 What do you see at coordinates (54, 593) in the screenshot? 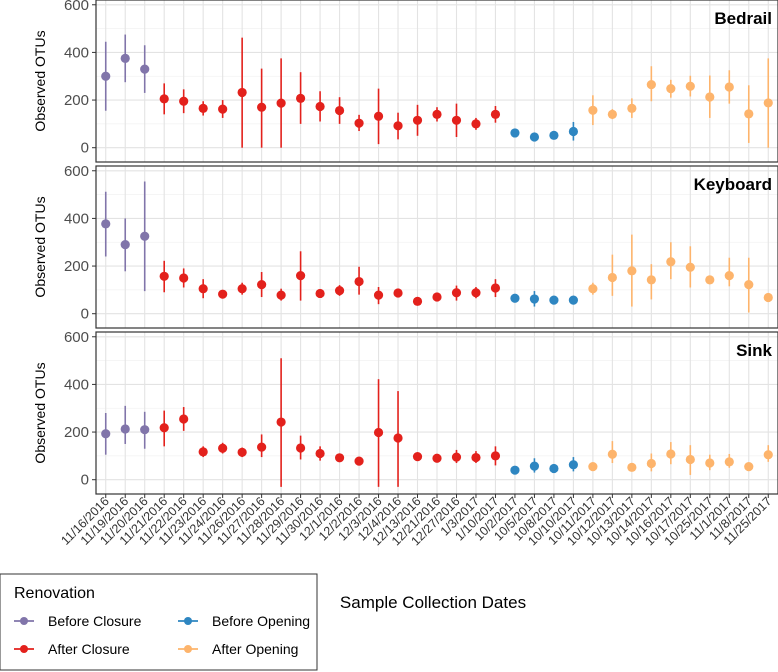
I see `legend-title: Renovation` at bounding box center [54, 593].